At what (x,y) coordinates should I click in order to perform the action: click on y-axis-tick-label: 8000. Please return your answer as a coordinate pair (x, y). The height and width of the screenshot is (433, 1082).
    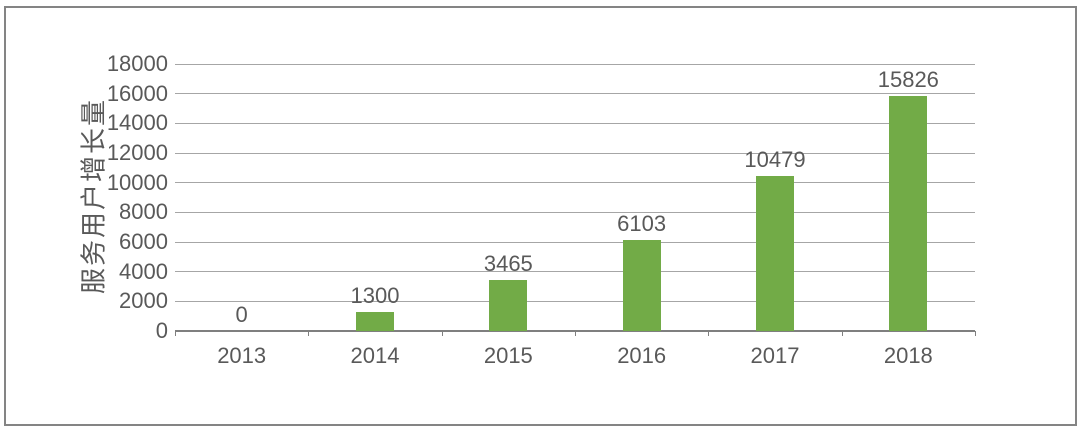
    Looking at the image, I should click on (143, 212).